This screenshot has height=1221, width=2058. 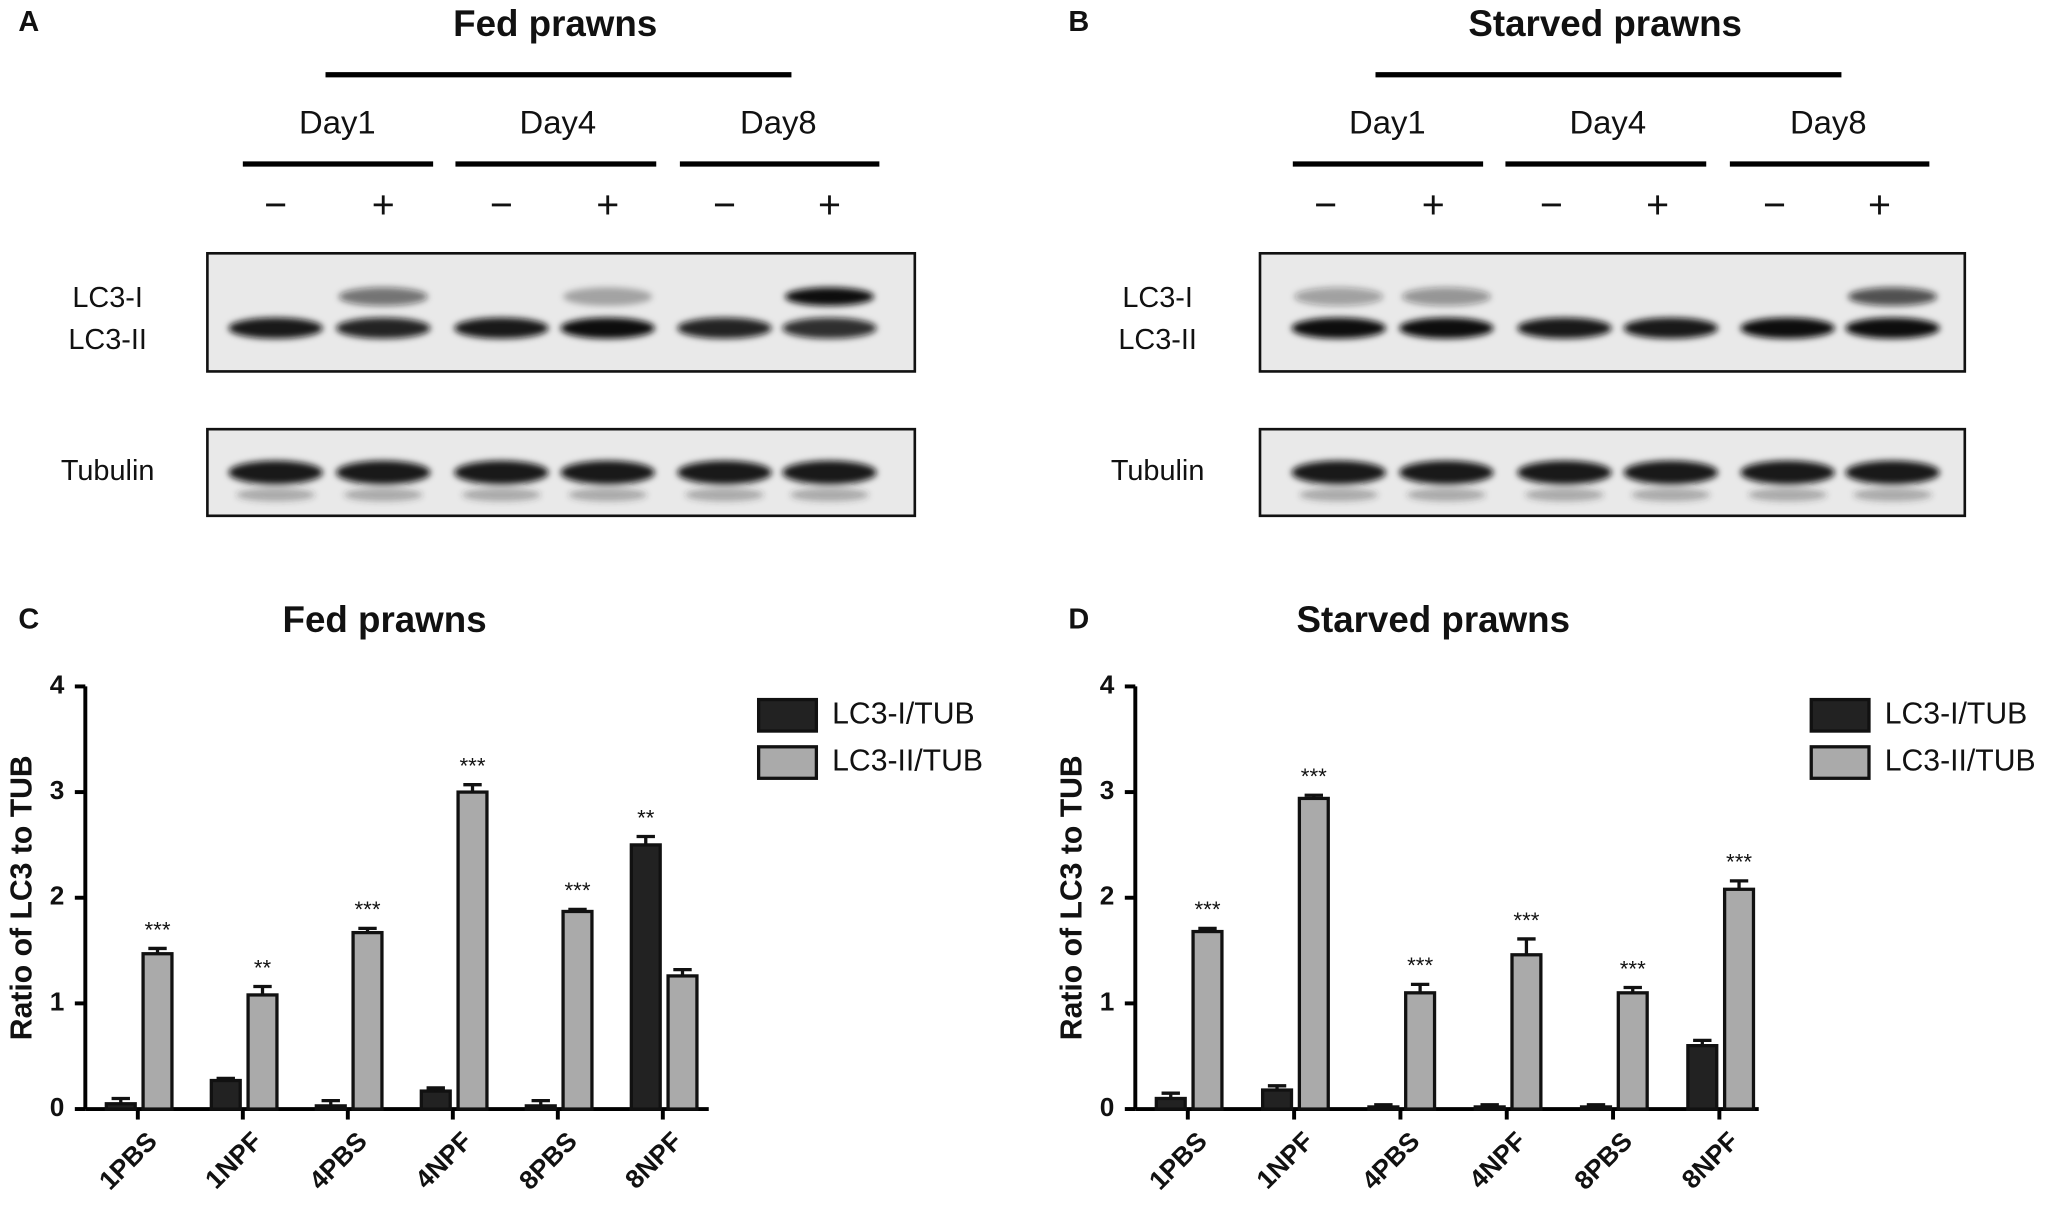 What do you see at coordinates (1107, 1001) in the screenshot?
I see `y-tick-label: 1` at bounding box center [1107, 1001].